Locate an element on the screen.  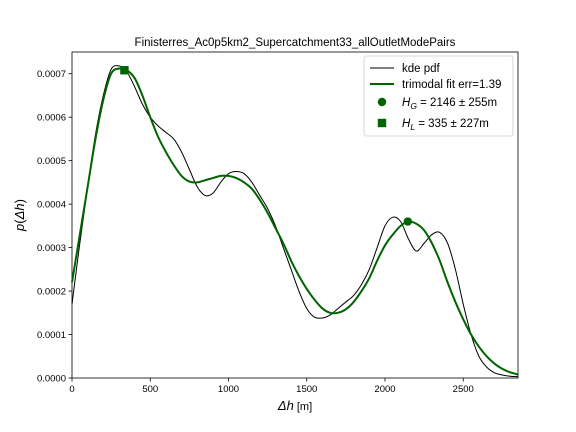
hg-marker is located at coordinates (408, 221).